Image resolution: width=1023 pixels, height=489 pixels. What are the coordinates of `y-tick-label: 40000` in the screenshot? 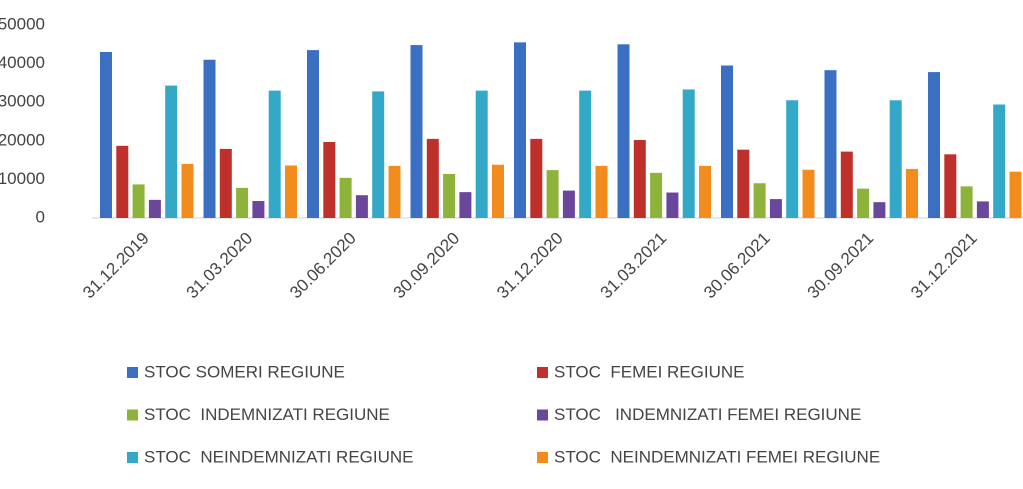 It's located at (22, 62).